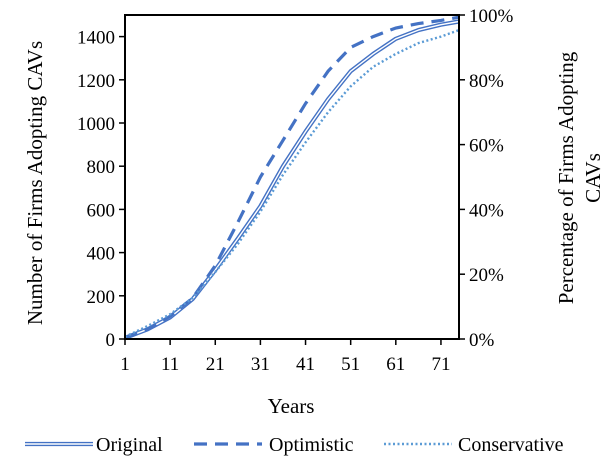 The width and height of the screenshot is (608, 465). What do you see at coordinates (486, 81) in the screenshot?
I see `y2-tick-label: 80%` at bounding box center [486, 81].